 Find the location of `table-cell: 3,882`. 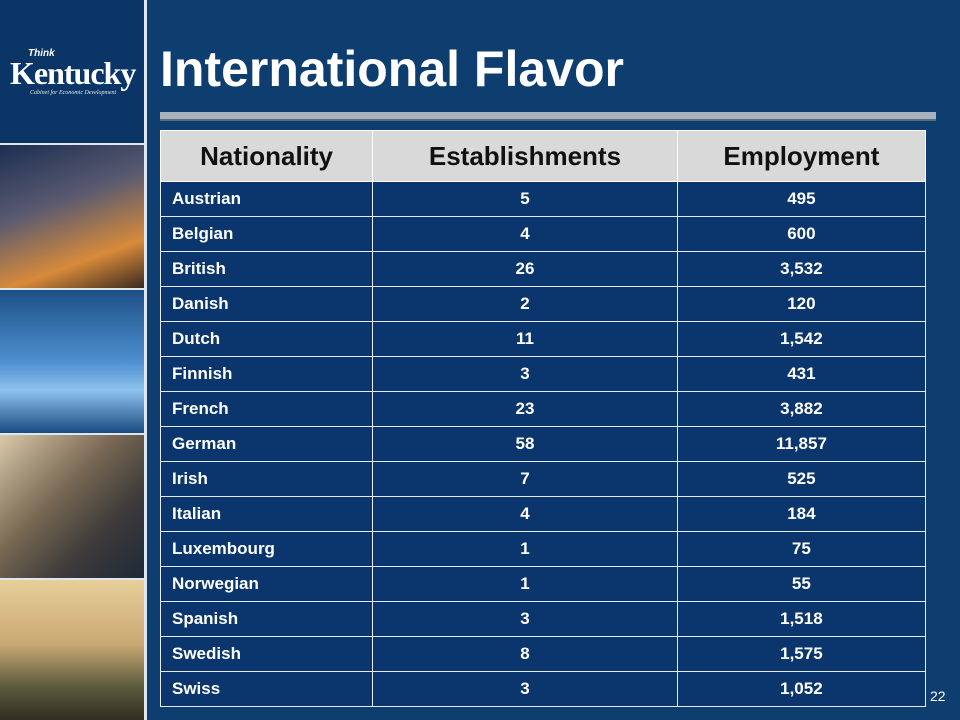

table-cell: 3,882 is located at coordinates (801, 409).